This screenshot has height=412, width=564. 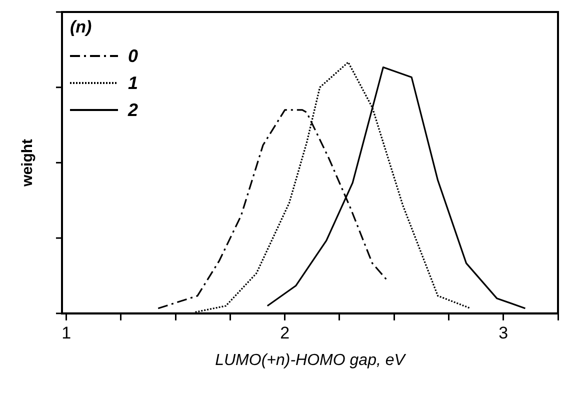 I want to click on legend-label: 1, so click(x=133, y=82).